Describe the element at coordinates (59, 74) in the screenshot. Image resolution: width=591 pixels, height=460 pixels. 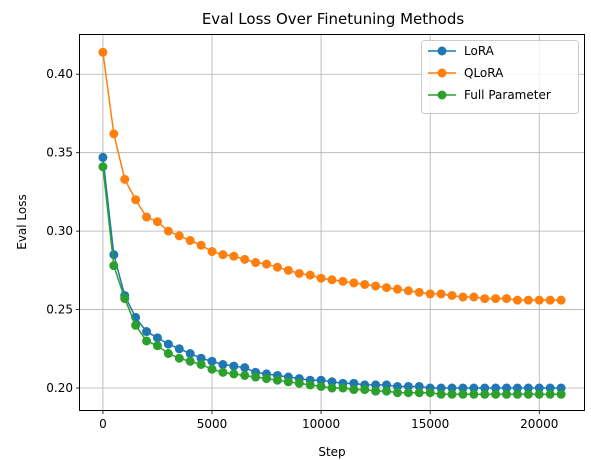
I see `y-tick-label: 0.40` at that location.